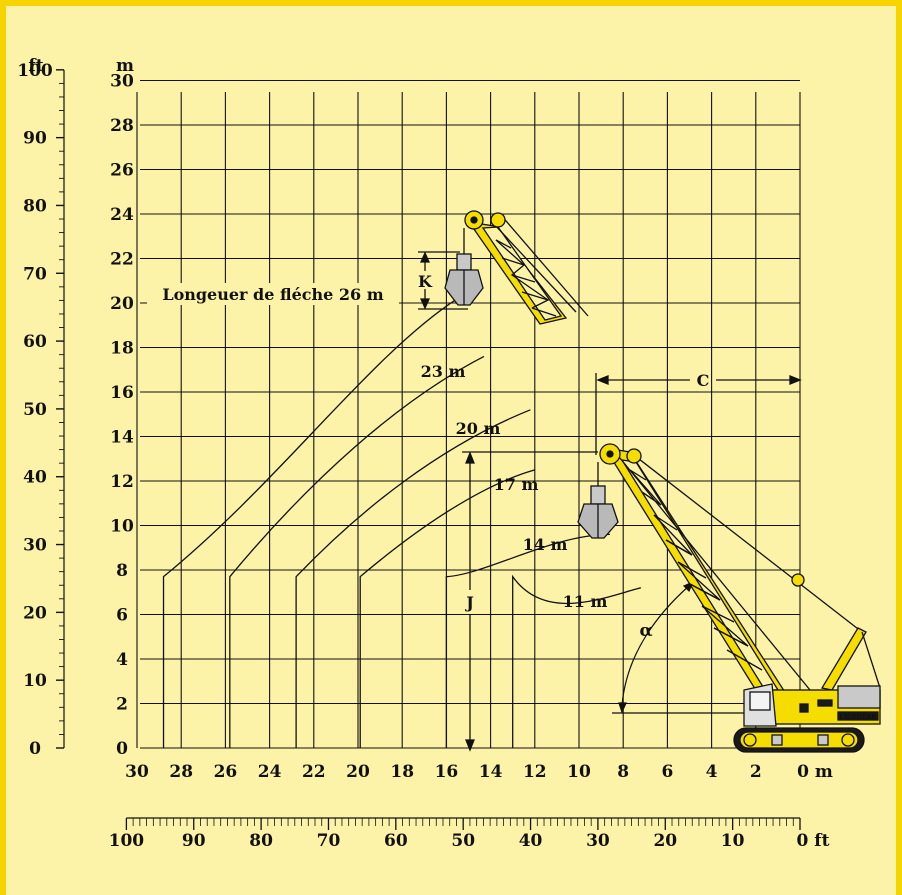  I want to click on curve-label-11m: 11 m, so click(585, 601).